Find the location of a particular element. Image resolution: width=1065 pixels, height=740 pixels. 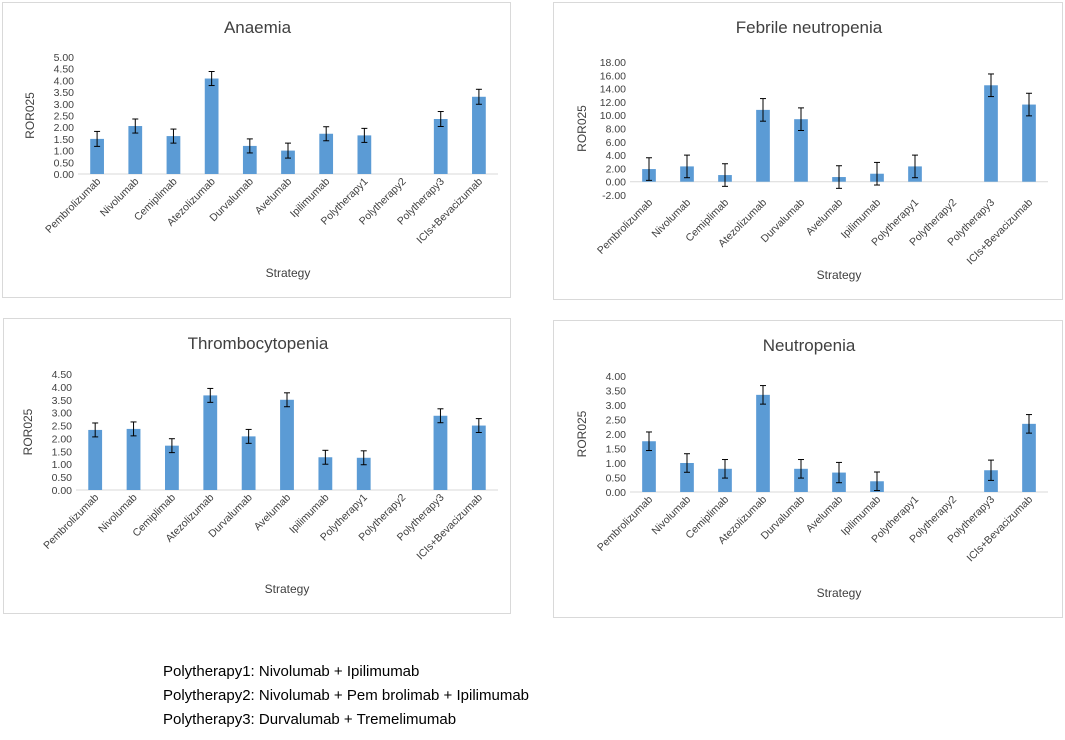

y-tick-label: 0.50 is located at coordinates (616, 479).